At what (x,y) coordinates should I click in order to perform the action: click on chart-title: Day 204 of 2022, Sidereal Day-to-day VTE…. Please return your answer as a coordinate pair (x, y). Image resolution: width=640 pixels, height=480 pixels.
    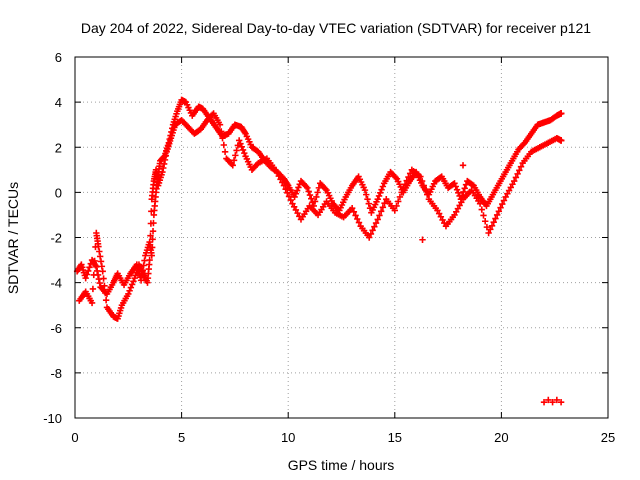
    Looking at the image, I should click on (336, 28).